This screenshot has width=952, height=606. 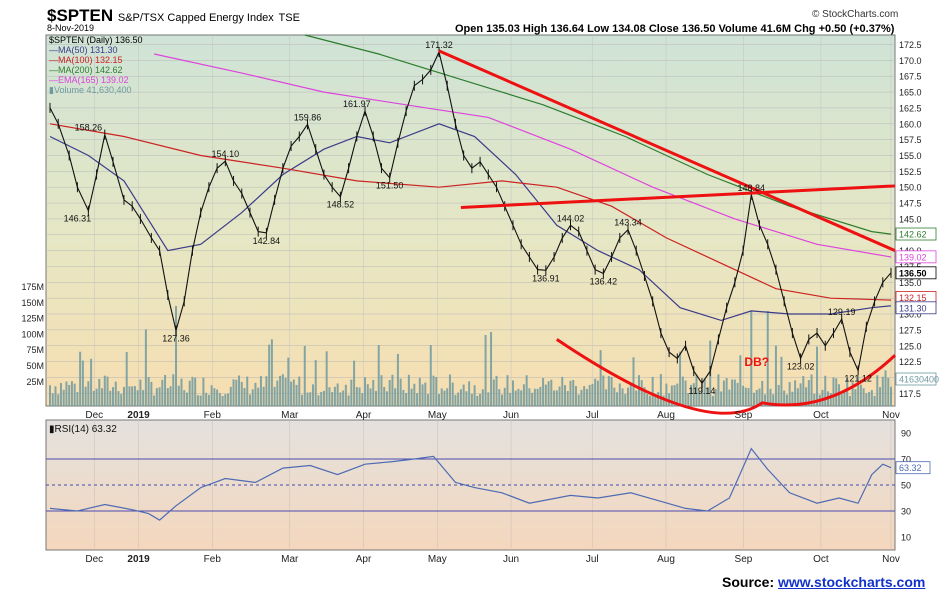 What do you see at coordinates (744, 415) in the screenshot?
I see `x-tick-label-top: Sep` at bounding box center [744, 415].